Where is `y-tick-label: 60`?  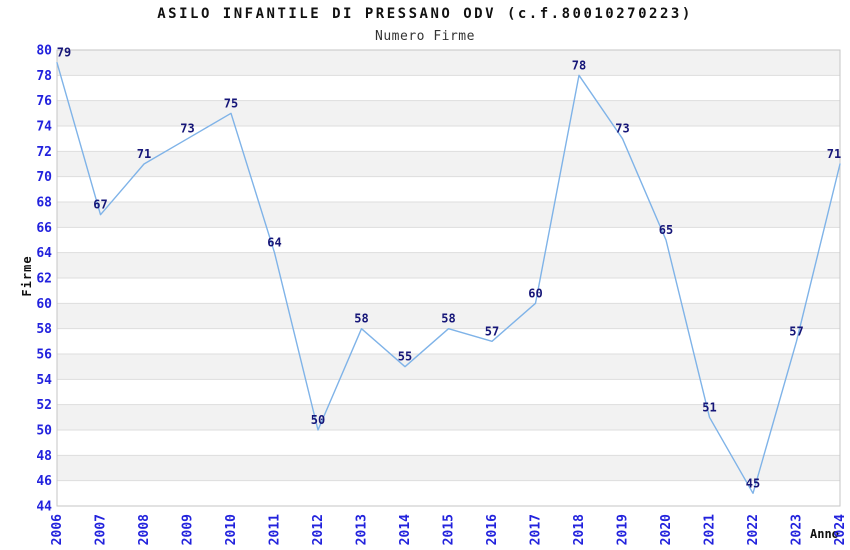 y-tick-label: 60 is located at coordinates (44, 304).